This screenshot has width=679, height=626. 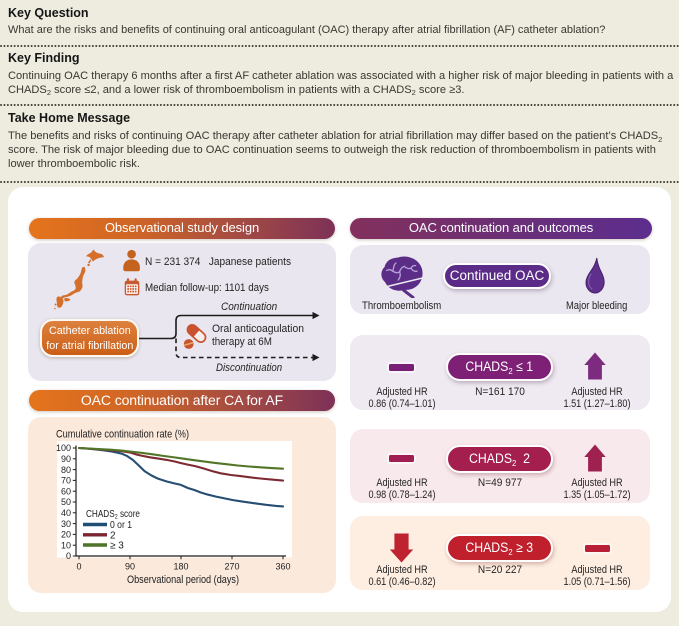 What do you see at coordinates (113, 515) in the screenshot?
I see `svg-text: CHADS2 score` at bounding box center [113, 515].